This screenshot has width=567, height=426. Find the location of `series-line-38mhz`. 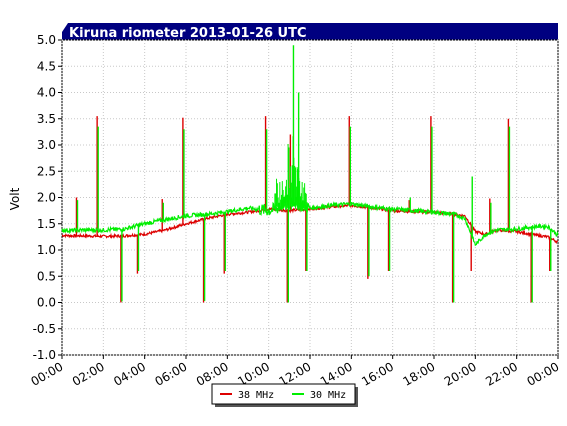

series-line-38mhz is located at coordinates (310, 224).